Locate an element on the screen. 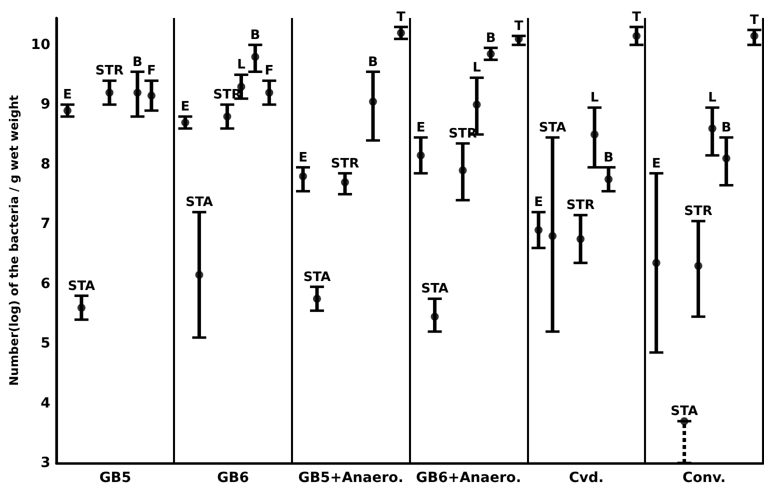  y-tick-label: 9 is located at coordinates (45, 104).